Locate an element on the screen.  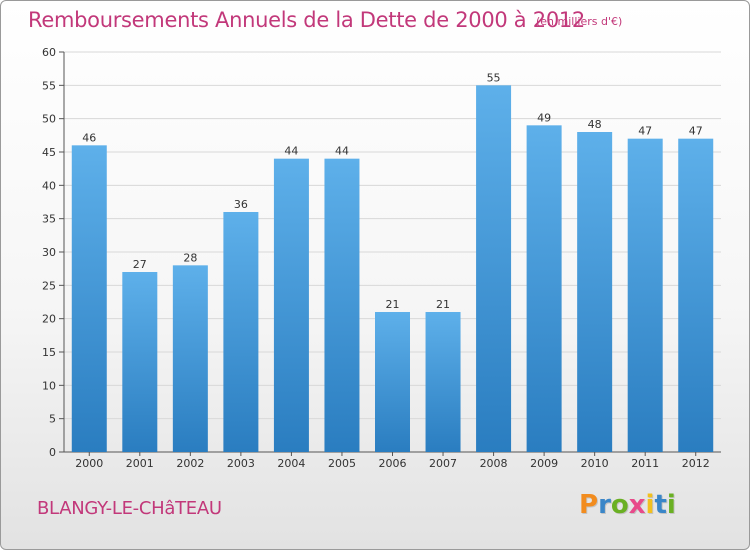
data-label: 46 is located at coordinates (89, 137).